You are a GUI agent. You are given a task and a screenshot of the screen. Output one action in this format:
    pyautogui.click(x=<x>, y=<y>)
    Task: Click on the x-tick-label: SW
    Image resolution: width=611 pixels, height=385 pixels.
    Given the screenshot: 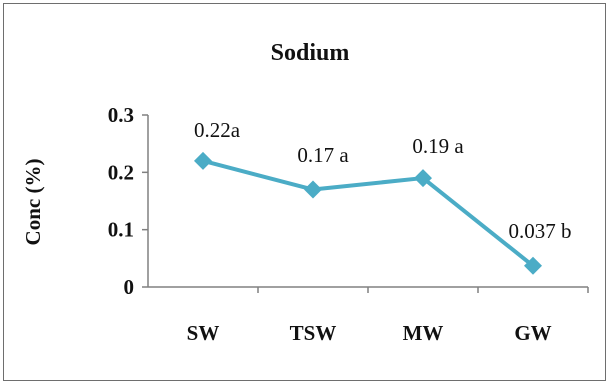 What is the action you would take?
    pyautogui.click(x=203, y=333)
    